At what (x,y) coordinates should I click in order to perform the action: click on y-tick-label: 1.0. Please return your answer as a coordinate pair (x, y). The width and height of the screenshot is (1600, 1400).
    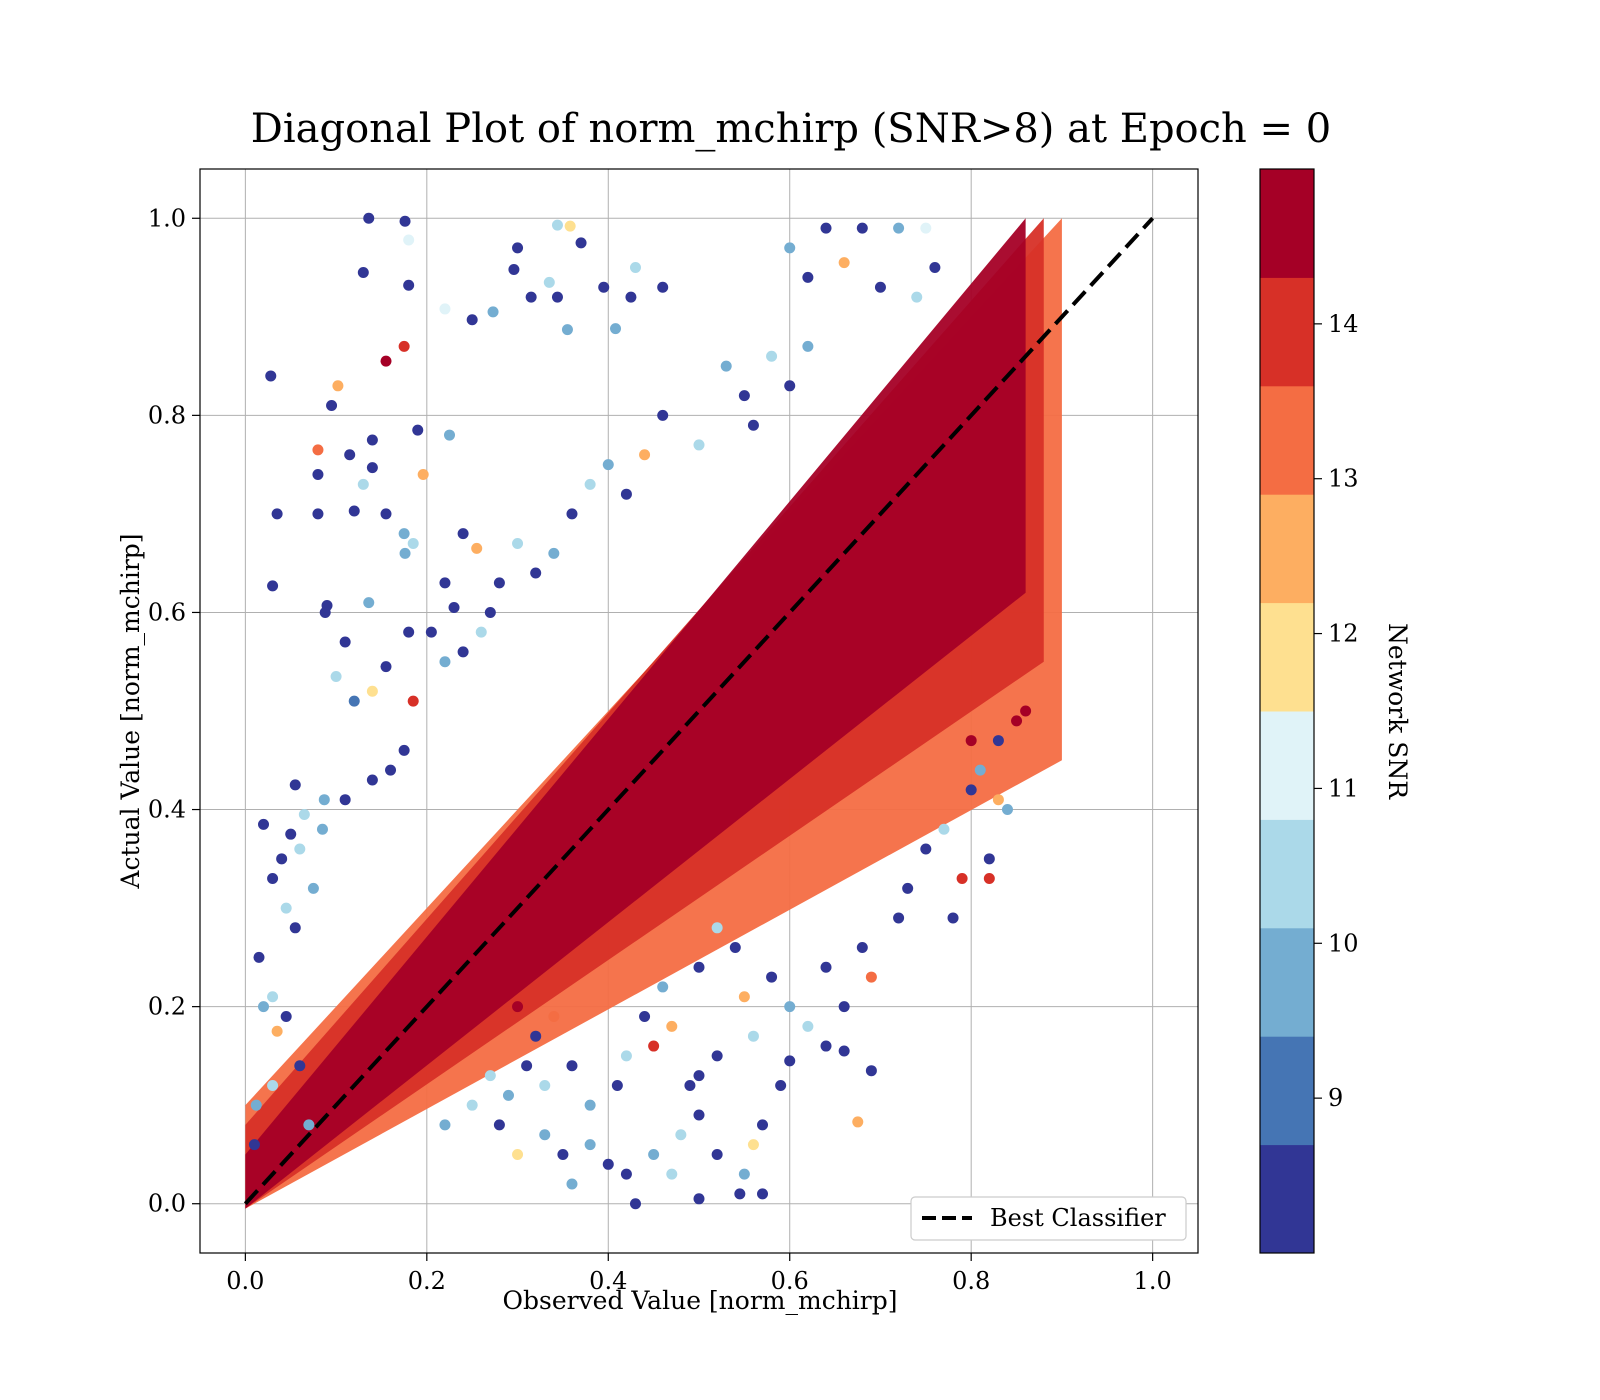
    Looking at the image, I should click on (167, 218).